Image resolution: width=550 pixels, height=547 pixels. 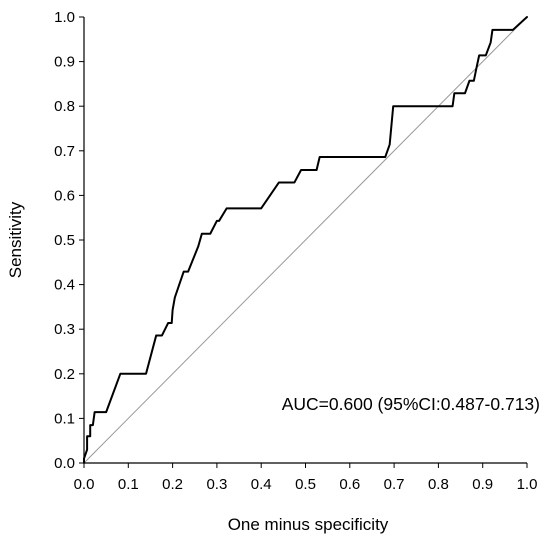 What do you see at coordinates (64, 374) in the screenshot?
I see `y-tick-label: 0.2` at bounding box center [64, 374].